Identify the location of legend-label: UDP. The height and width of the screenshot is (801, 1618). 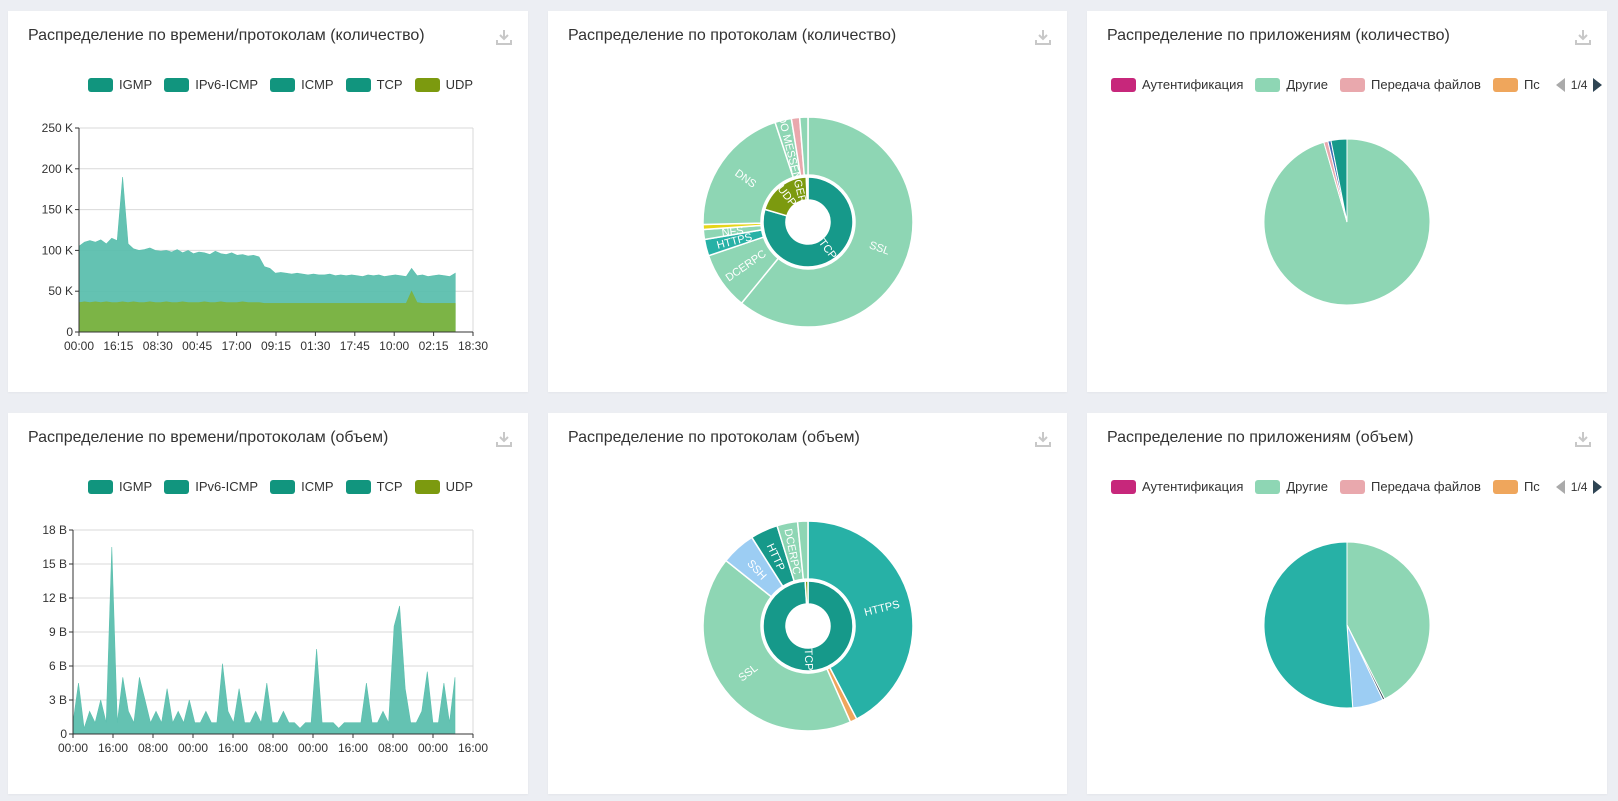
(459, 84).